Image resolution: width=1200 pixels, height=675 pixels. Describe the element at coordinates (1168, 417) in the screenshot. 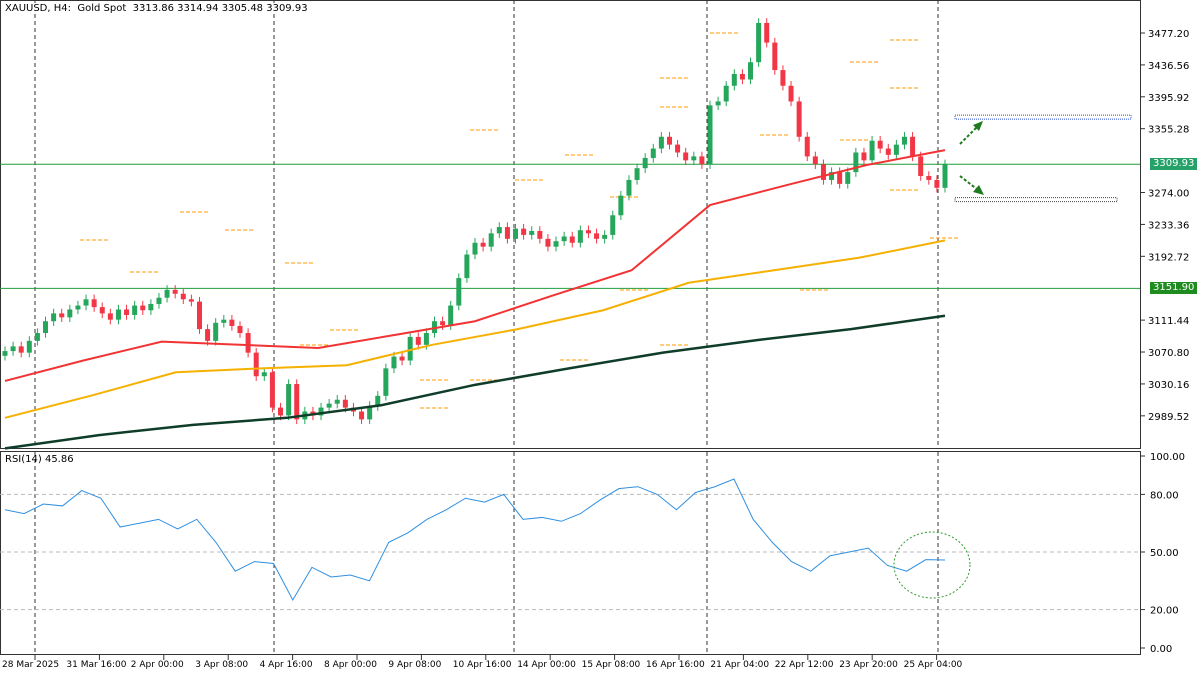

I see `price-tick-label: 2989.52` at that location.